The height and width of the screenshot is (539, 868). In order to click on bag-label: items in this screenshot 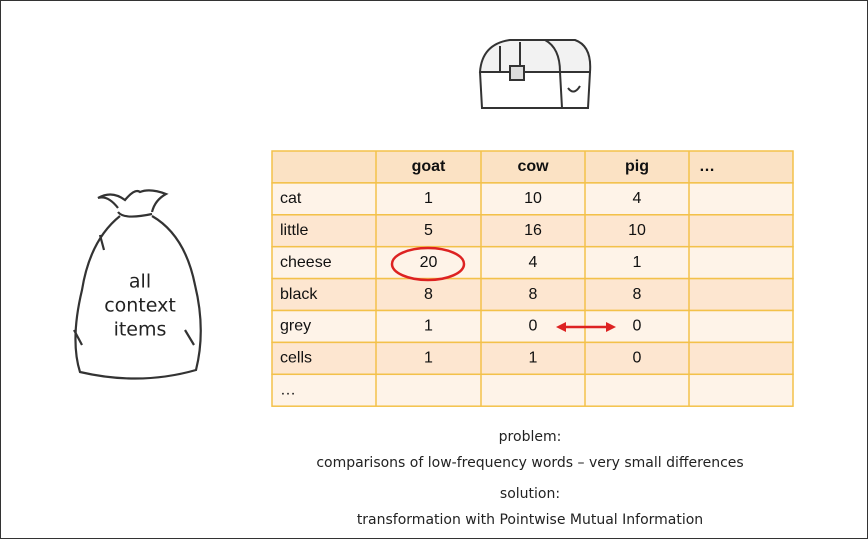, I will do `click(140, 330)`.